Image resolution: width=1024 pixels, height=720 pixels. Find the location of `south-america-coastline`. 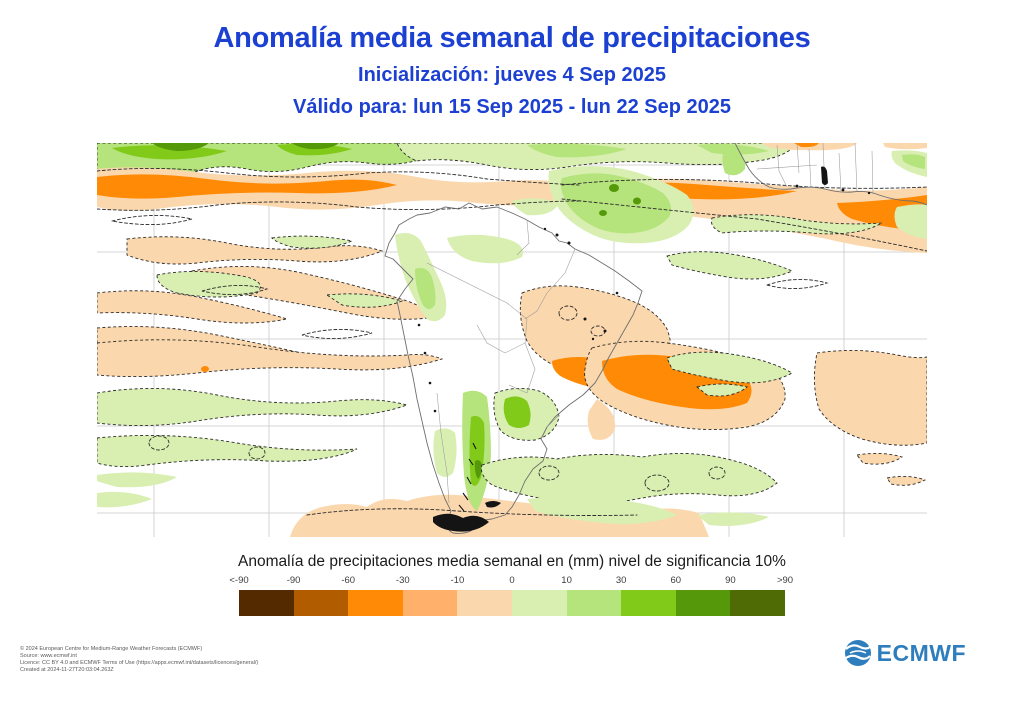

south-america-coastline is located at coordinates (513, 363).